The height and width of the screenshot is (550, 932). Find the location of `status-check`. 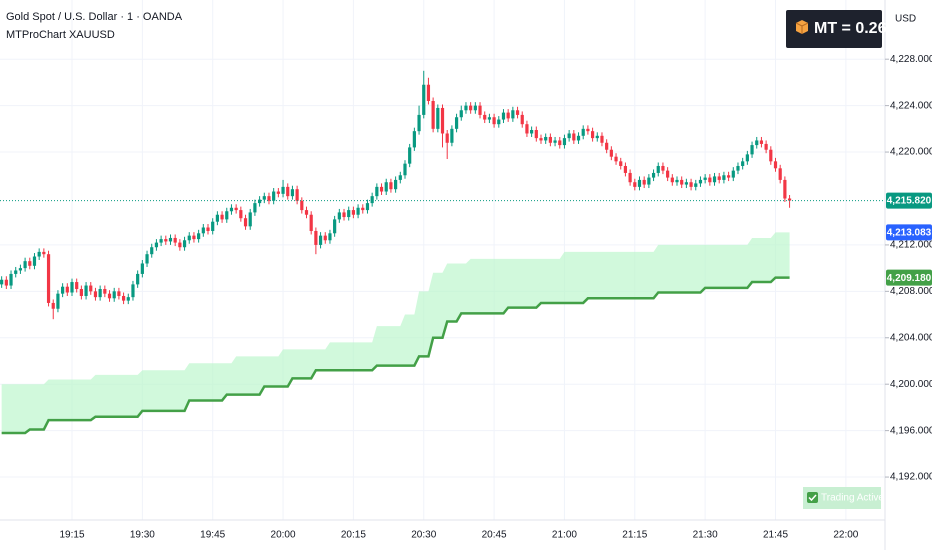

status-check is located at coordinates (812, 498).